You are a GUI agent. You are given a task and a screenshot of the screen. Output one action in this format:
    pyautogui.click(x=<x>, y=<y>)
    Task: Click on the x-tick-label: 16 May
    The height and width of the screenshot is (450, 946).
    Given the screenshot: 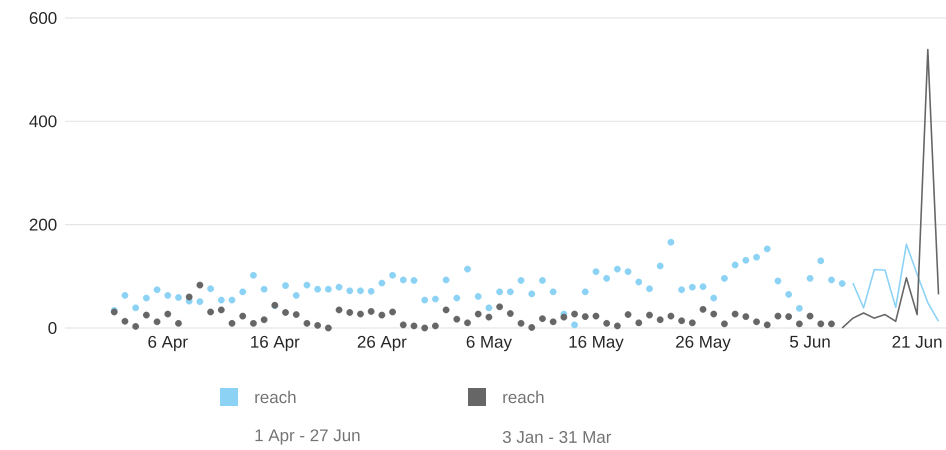 What is the action you would take?
    pyautogui.click(x=596, y=344)
    